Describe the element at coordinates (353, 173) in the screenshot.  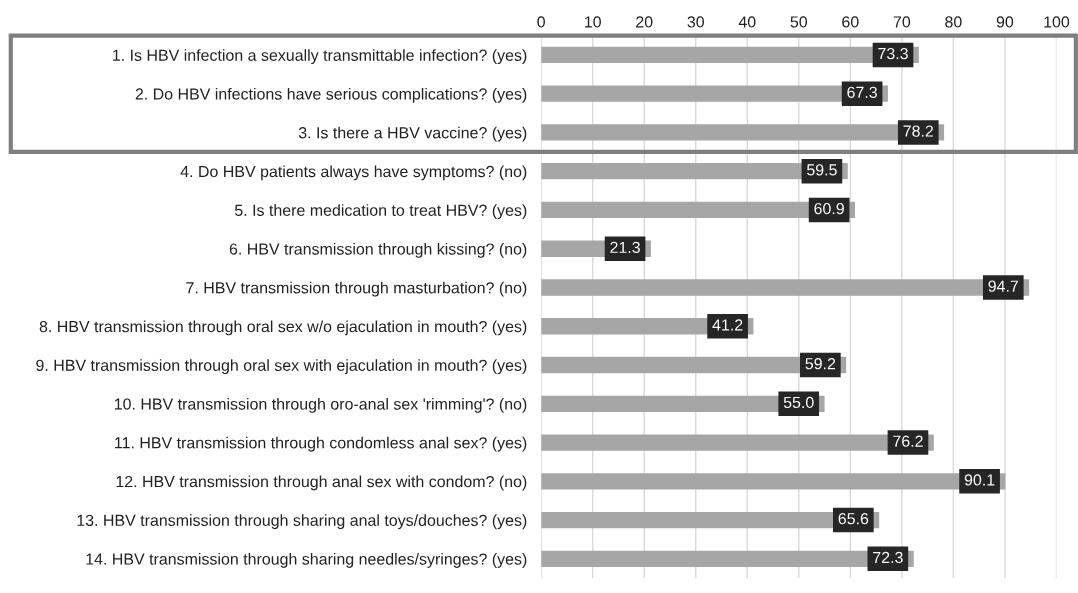
I see `y-tick-label: 4. Do HBV patients always have symptoms? (no)` at that location.